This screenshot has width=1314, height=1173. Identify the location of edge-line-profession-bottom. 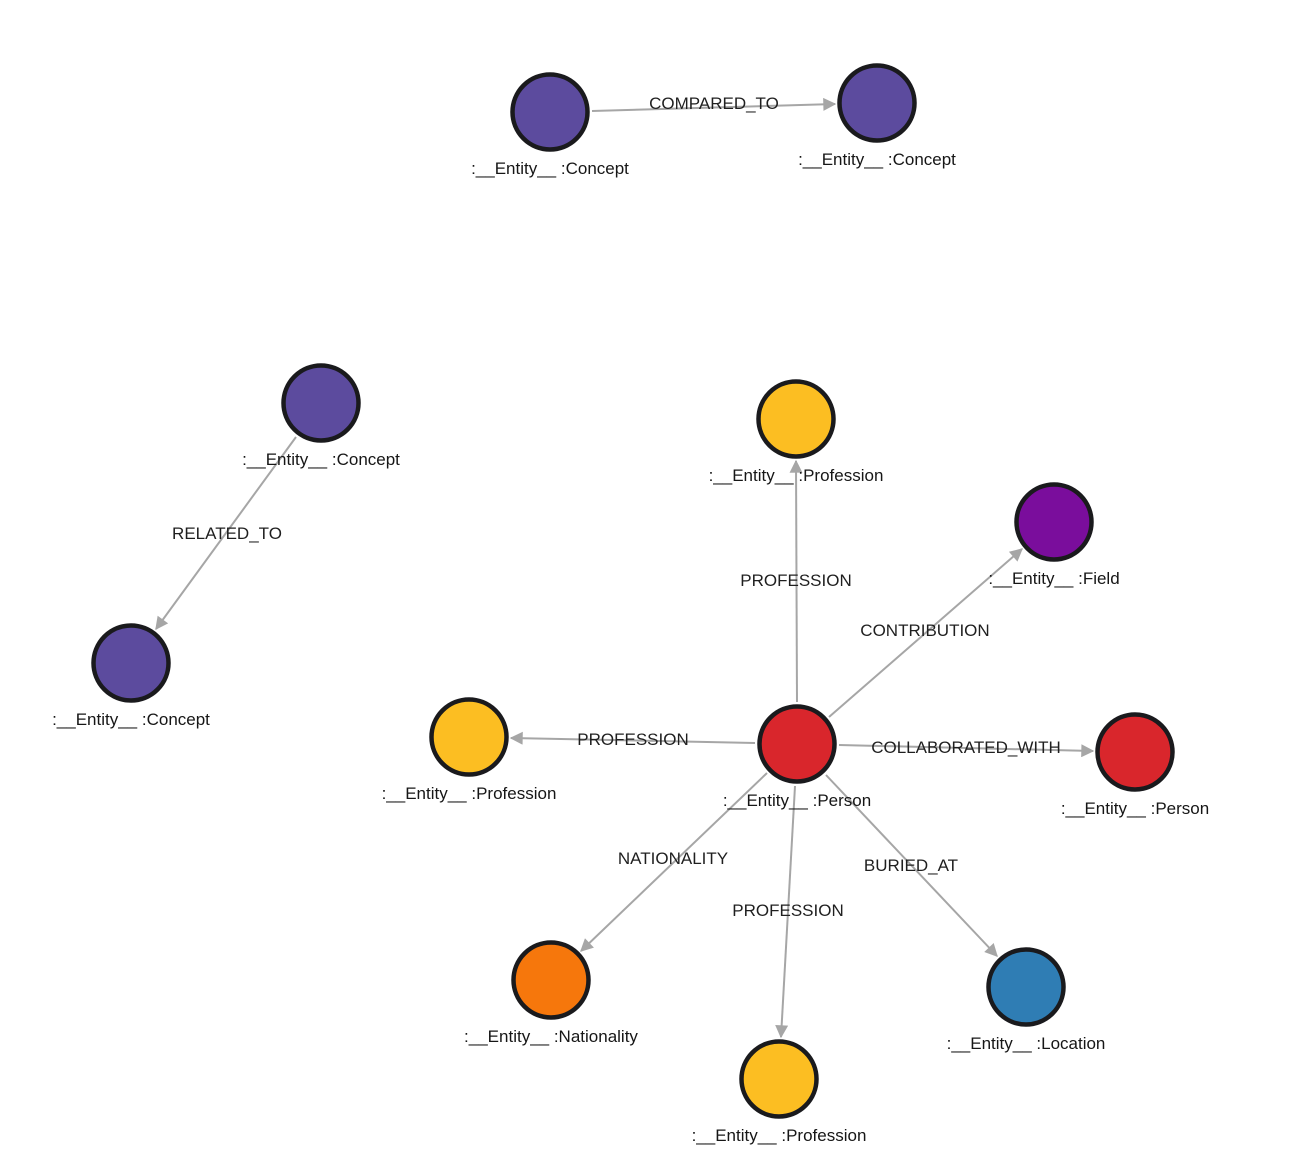
(785, 912).